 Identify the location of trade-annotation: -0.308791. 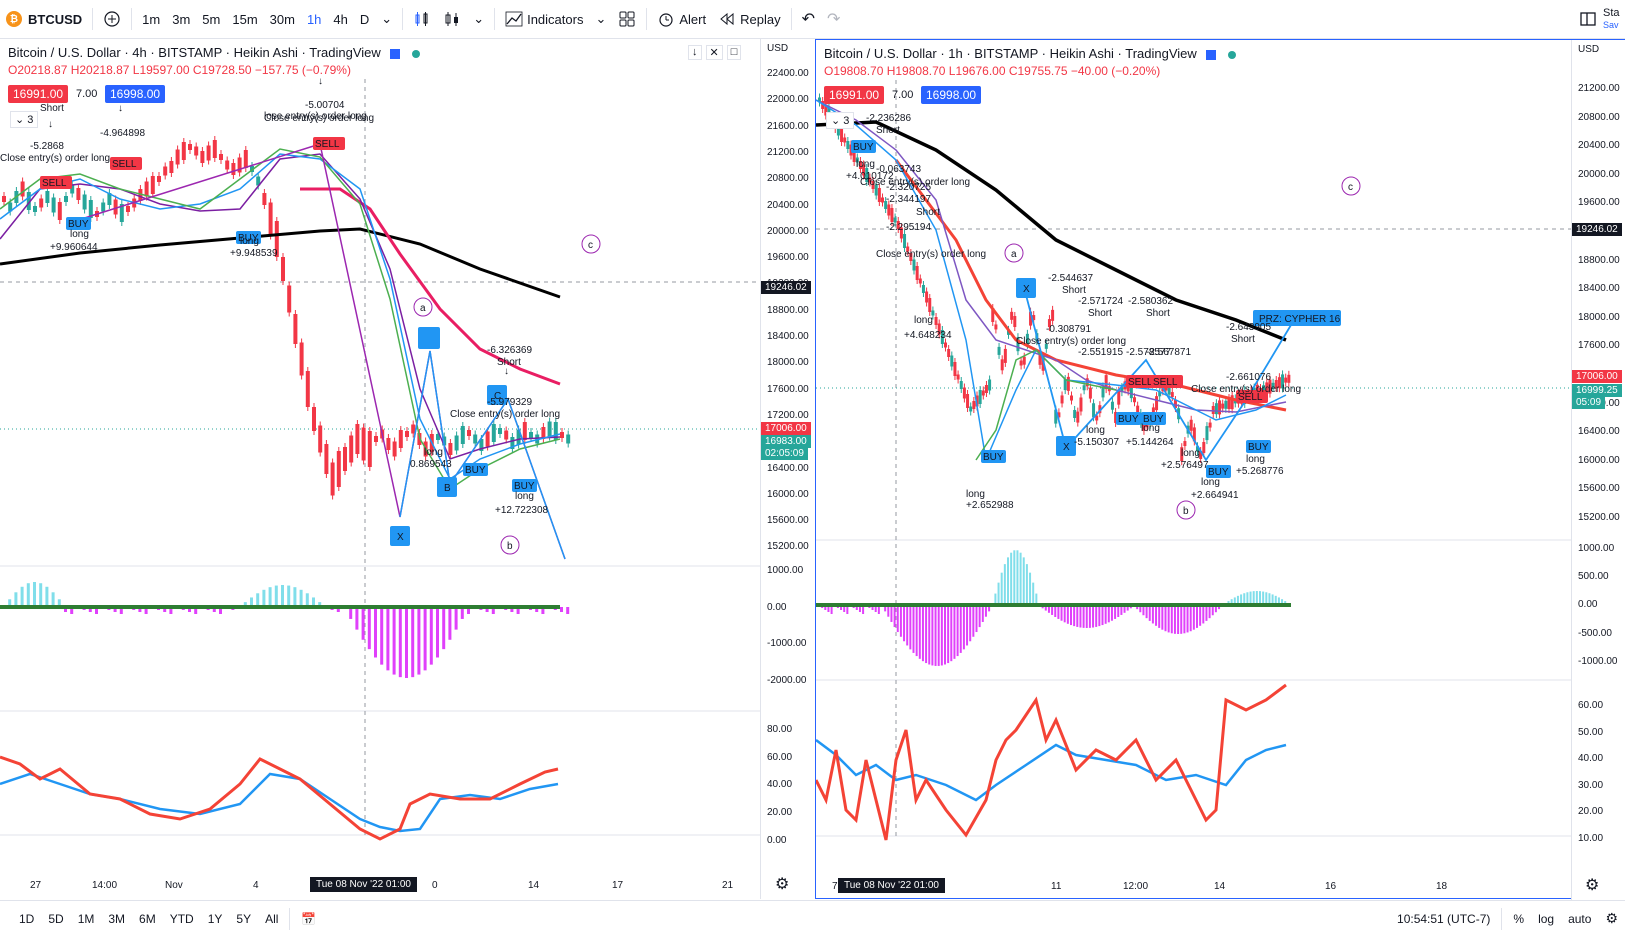
(1068, 329).